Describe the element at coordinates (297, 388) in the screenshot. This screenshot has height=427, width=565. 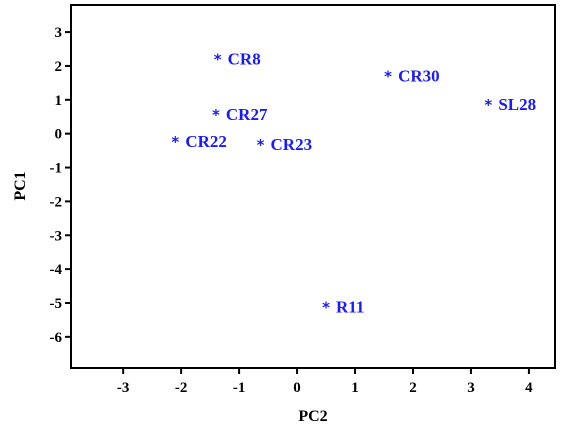
I see `x-tick-label: 0` at that location.